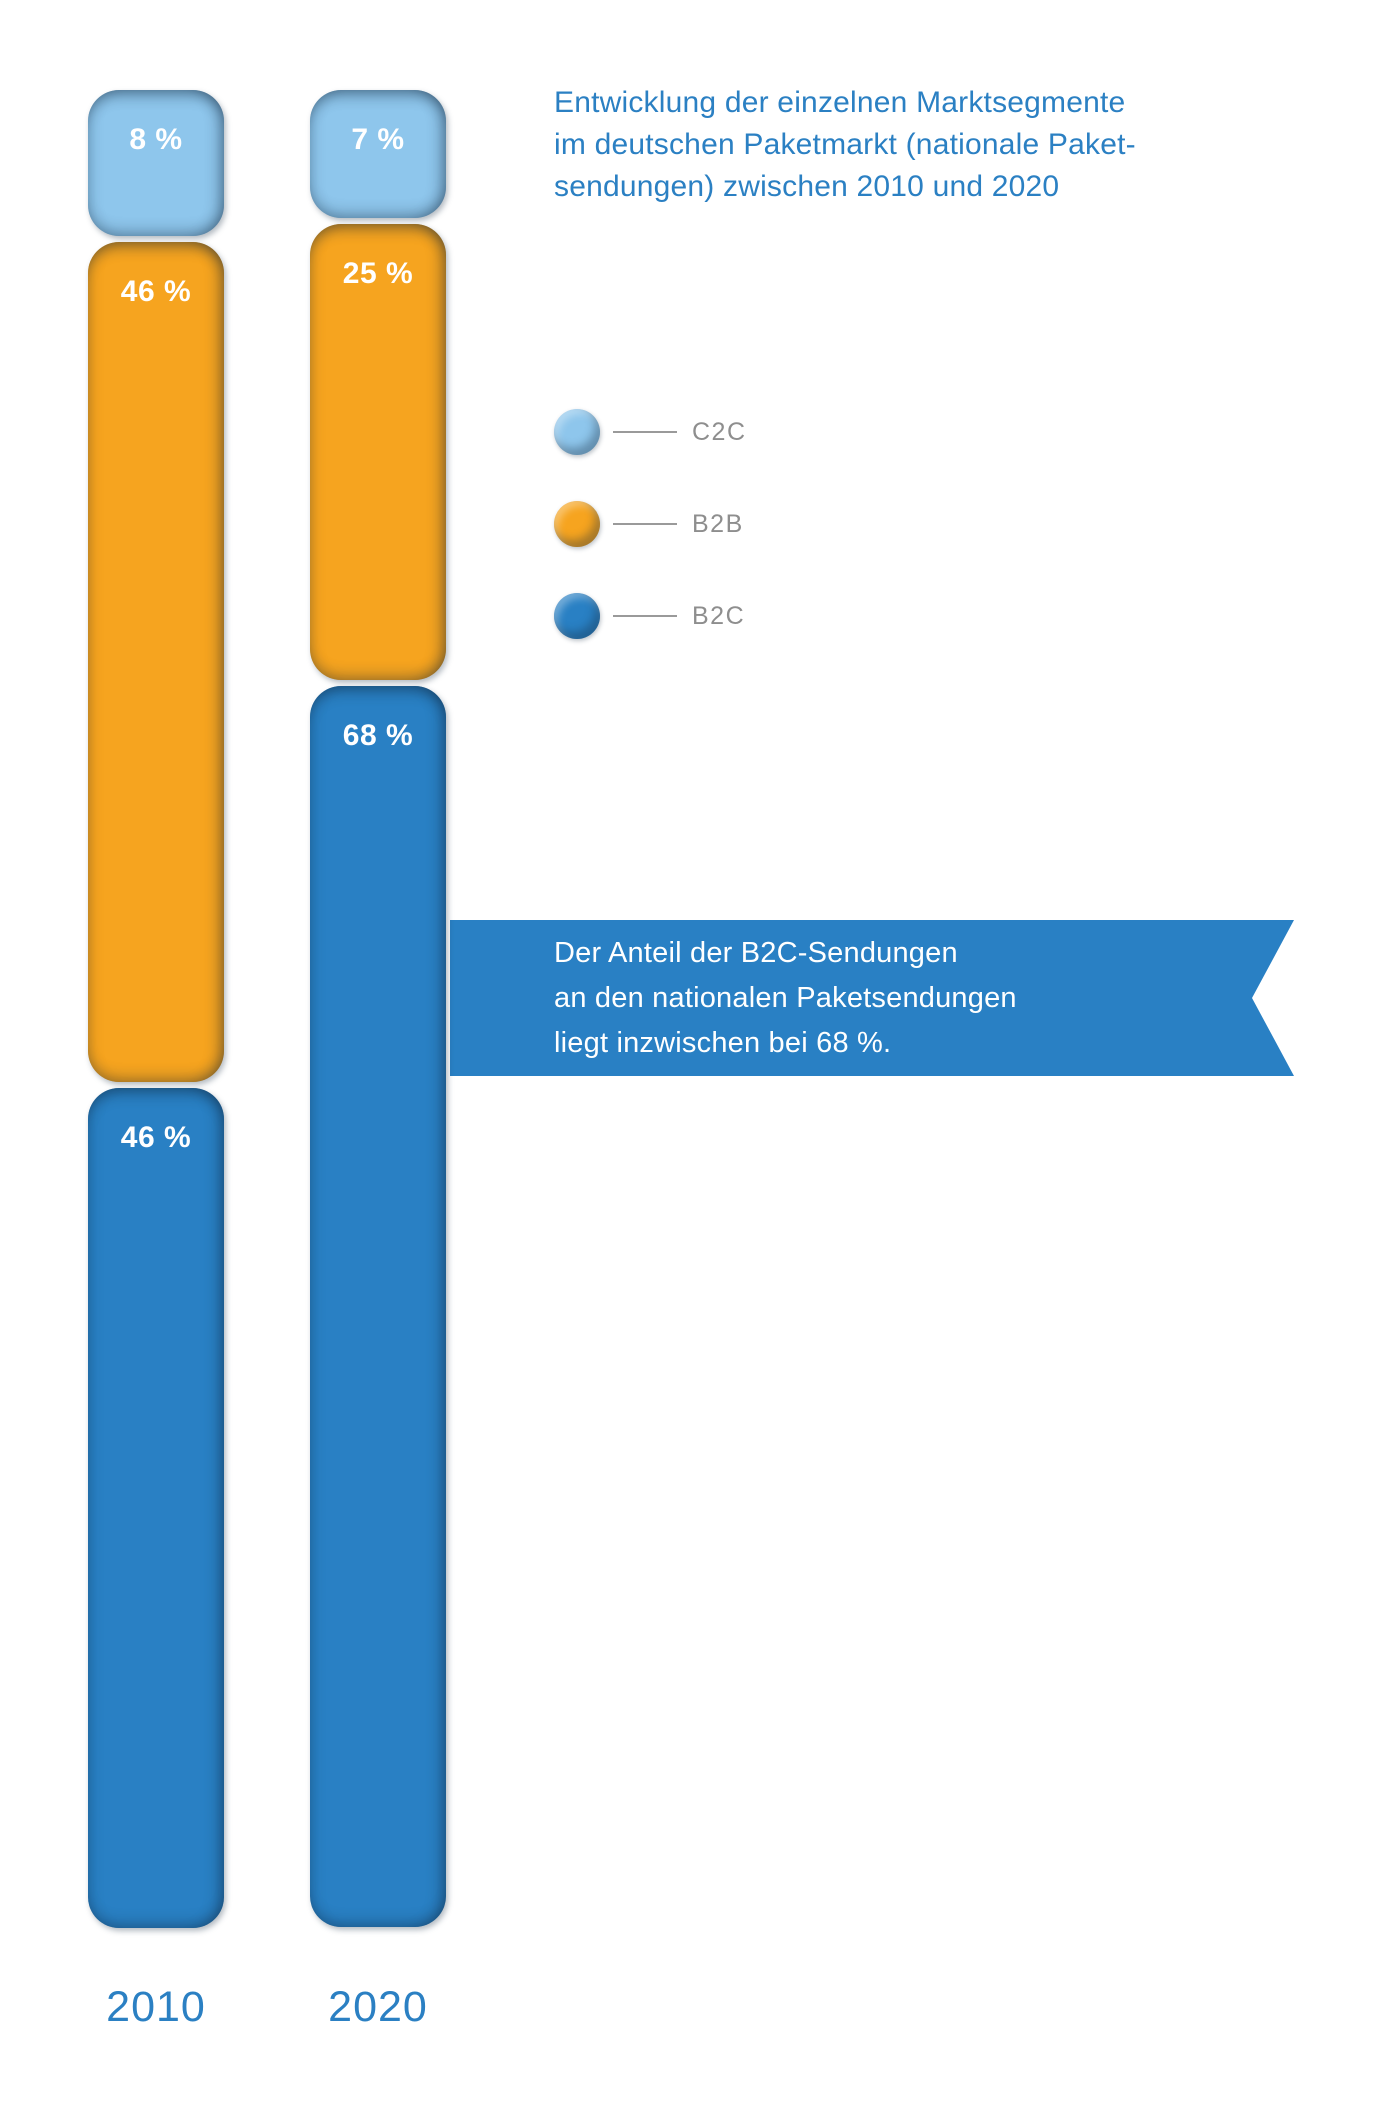 Image resolution: width=1392 pixels, height=2126 pixels. Describe the element at coordinates (840, 102) in the screenshot. I see `chart-title-line-1: Entwicklung der einzelnen Marktsegmente` at that location.